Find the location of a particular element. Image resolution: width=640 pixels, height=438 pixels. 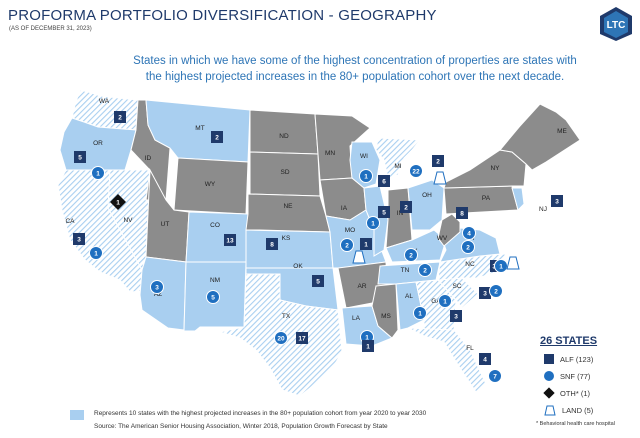

marker-oth-nv: 1 is located at coordinates (118, 202).